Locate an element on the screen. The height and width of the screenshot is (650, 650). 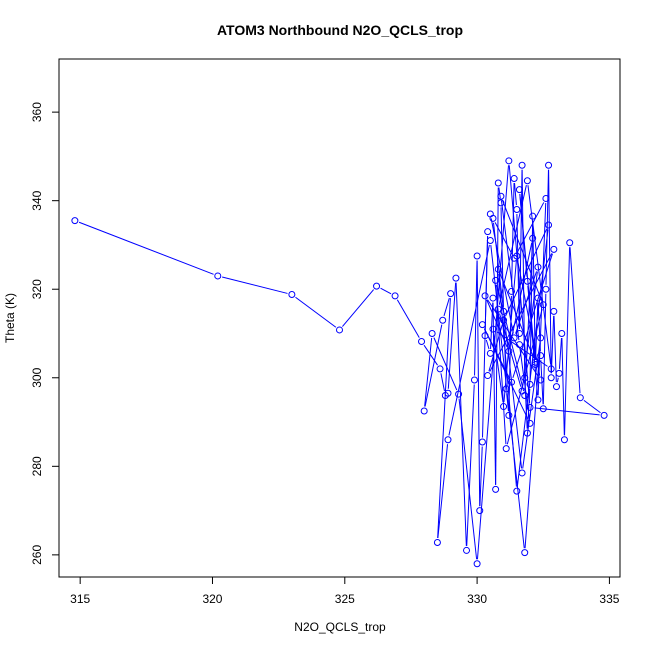
x-tick-label: 335 is located at coordinates (609, 599).